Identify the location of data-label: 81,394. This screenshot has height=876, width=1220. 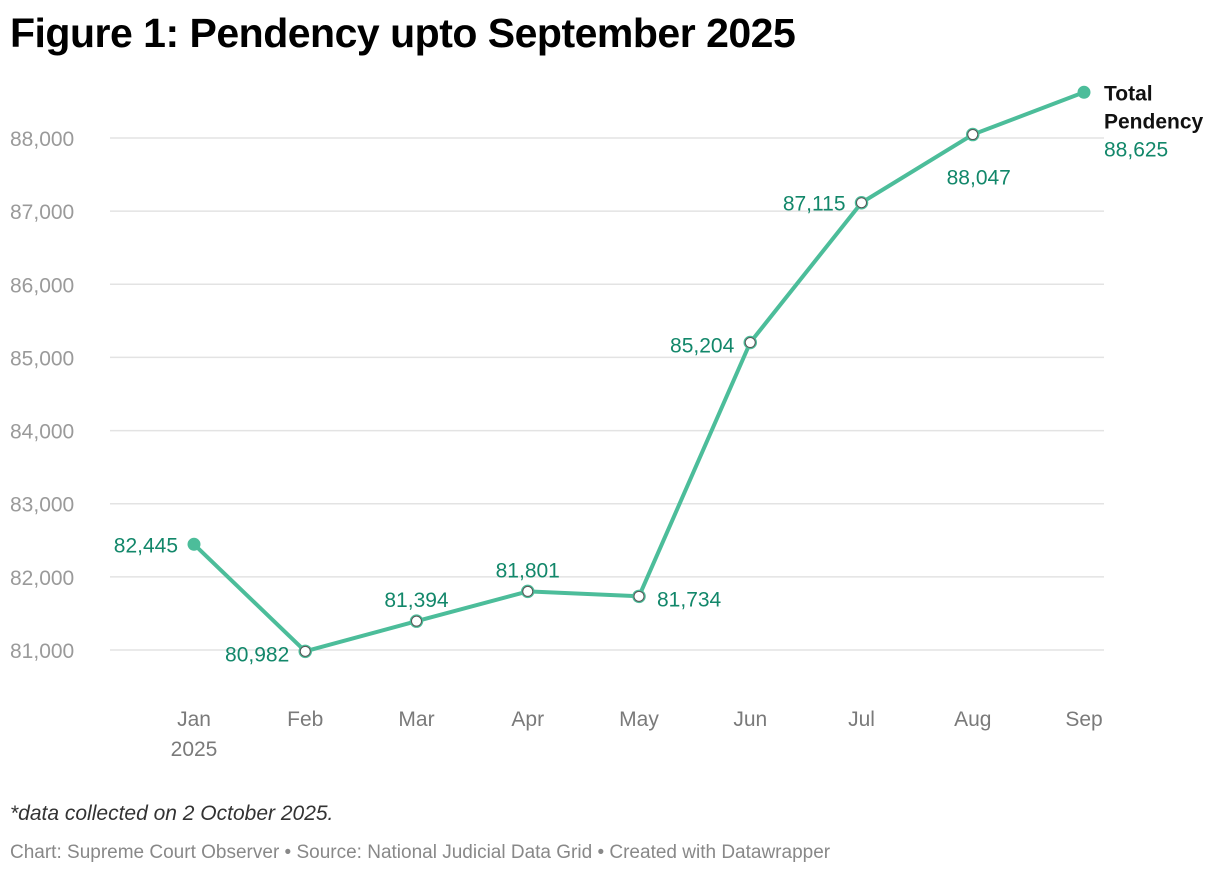
(416, 600).